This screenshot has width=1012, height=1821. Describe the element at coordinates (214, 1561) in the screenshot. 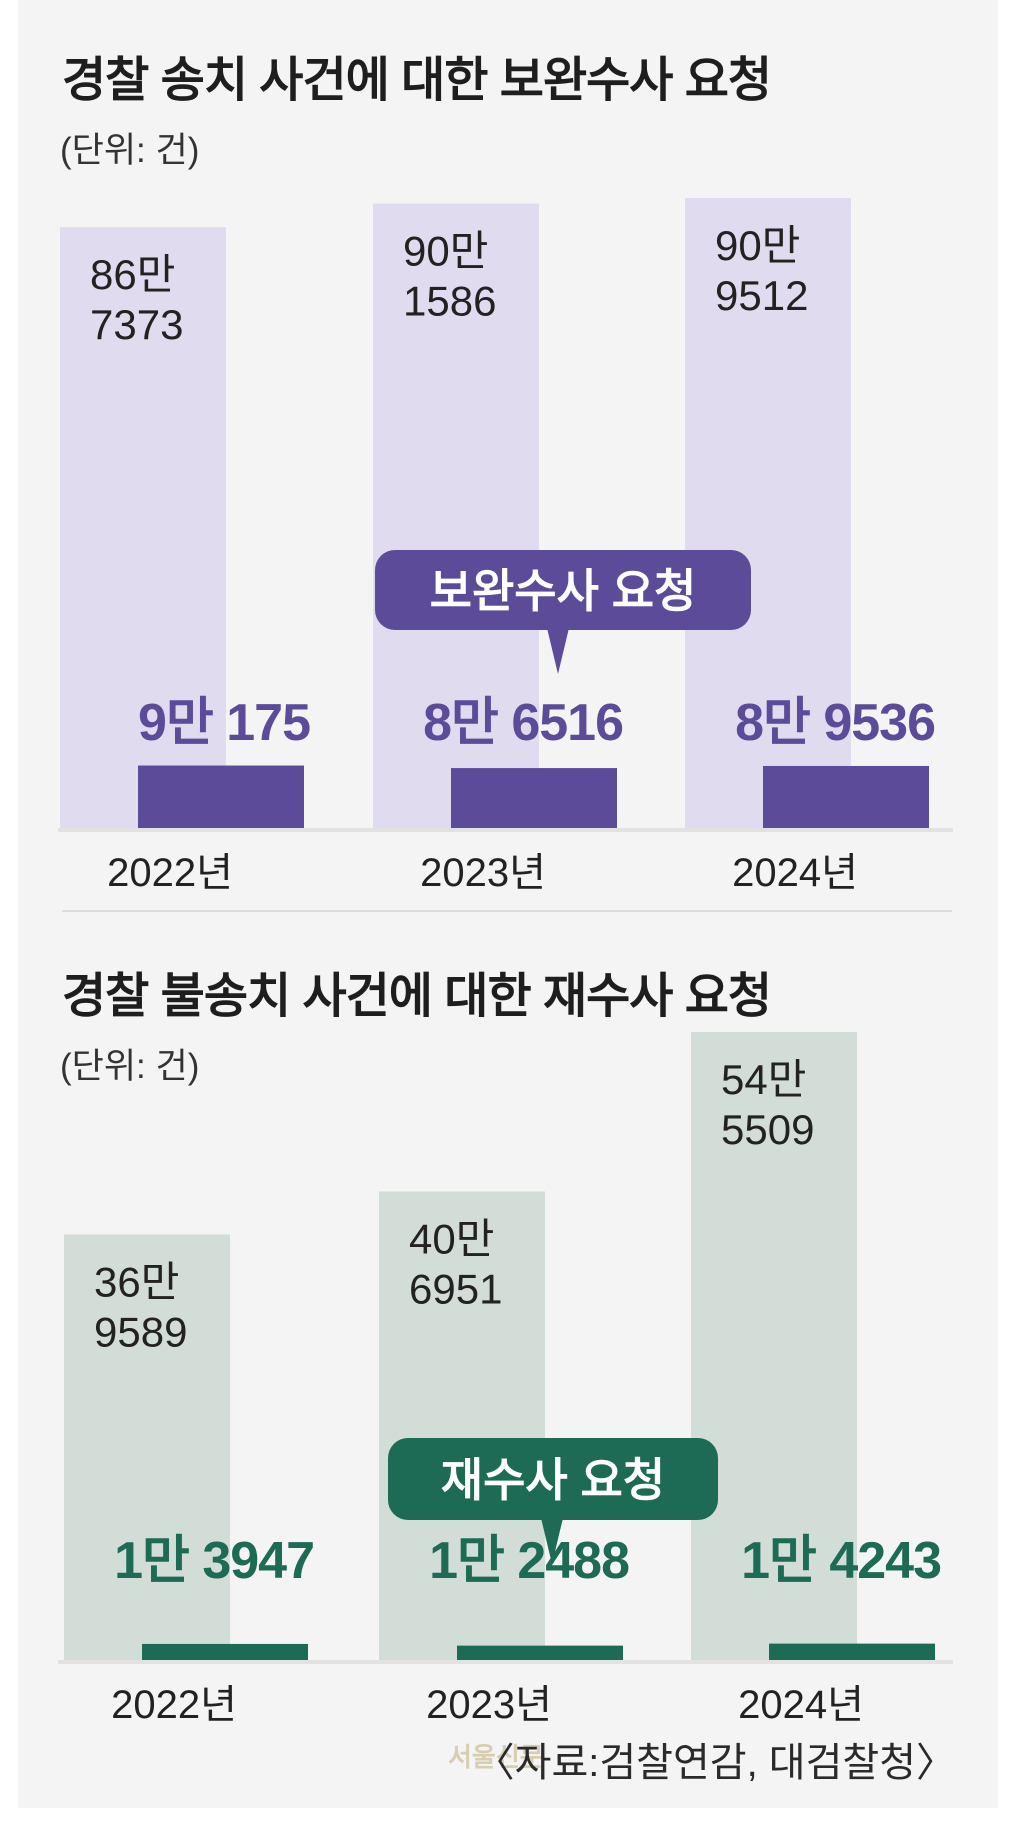

I see `request-value-label: 1만 3947` at that location.